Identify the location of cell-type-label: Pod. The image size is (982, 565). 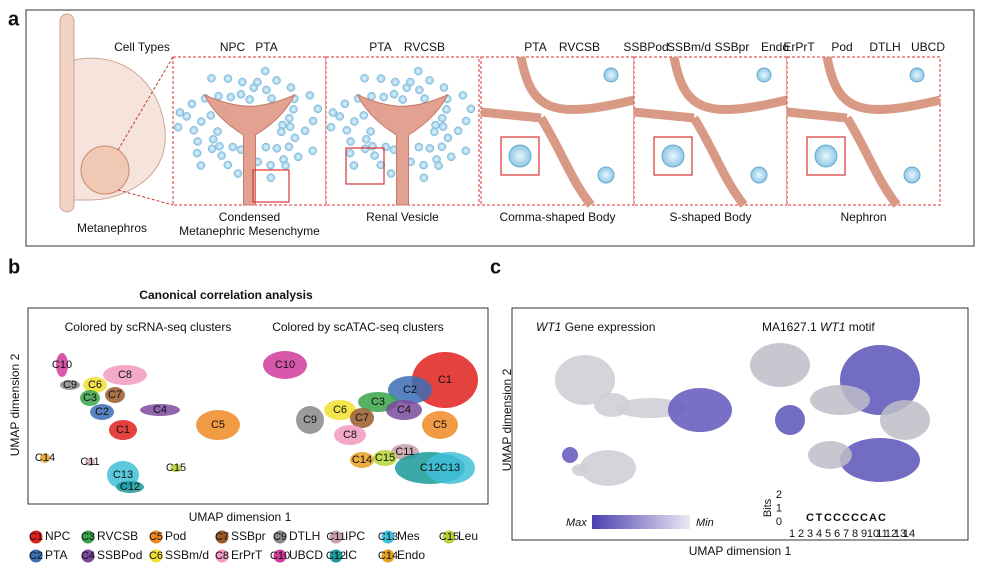
(841, 47).